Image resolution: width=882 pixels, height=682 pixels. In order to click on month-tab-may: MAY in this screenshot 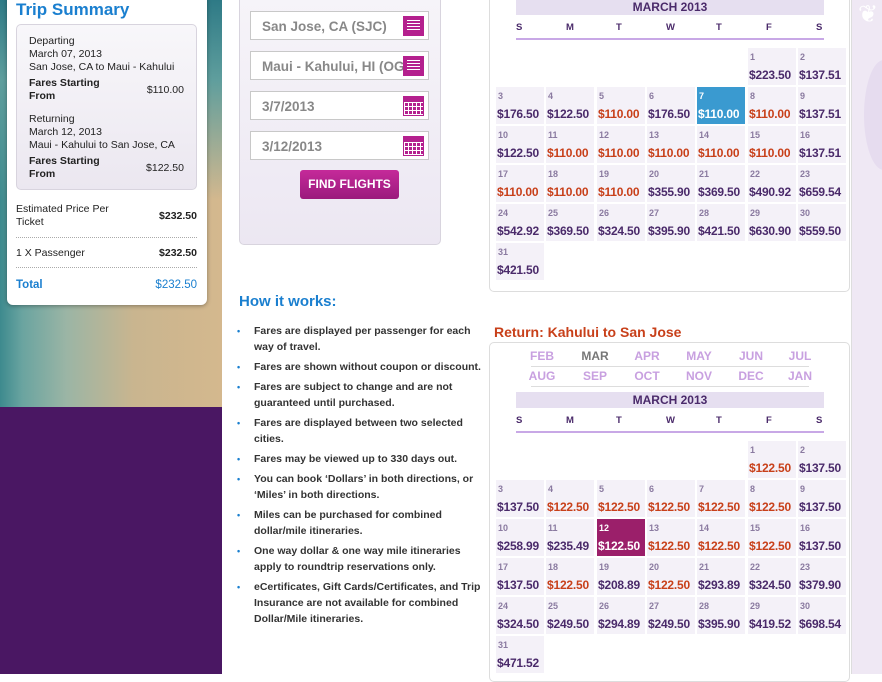, I will do `click(699, 356)`.